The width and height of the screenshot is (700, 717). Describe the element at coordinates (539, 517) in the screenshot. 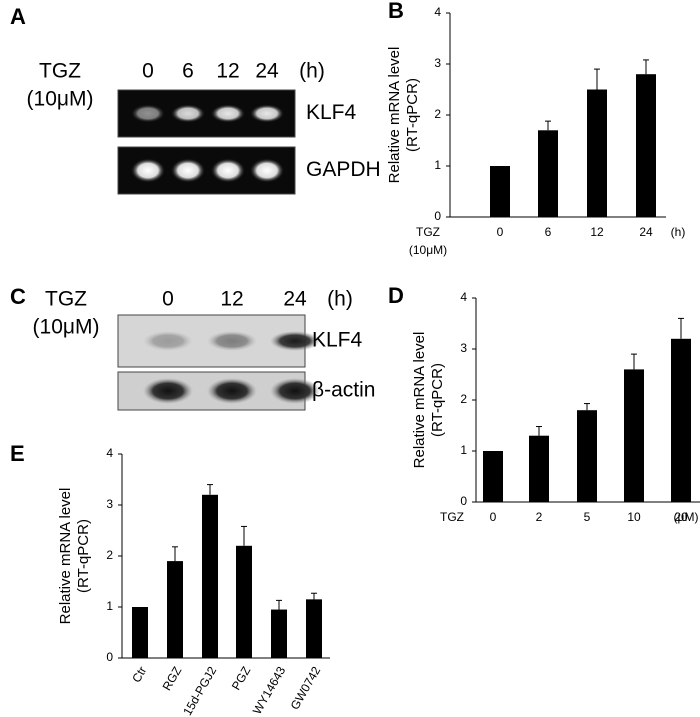

I see `x-tick-label: 2` at that location.